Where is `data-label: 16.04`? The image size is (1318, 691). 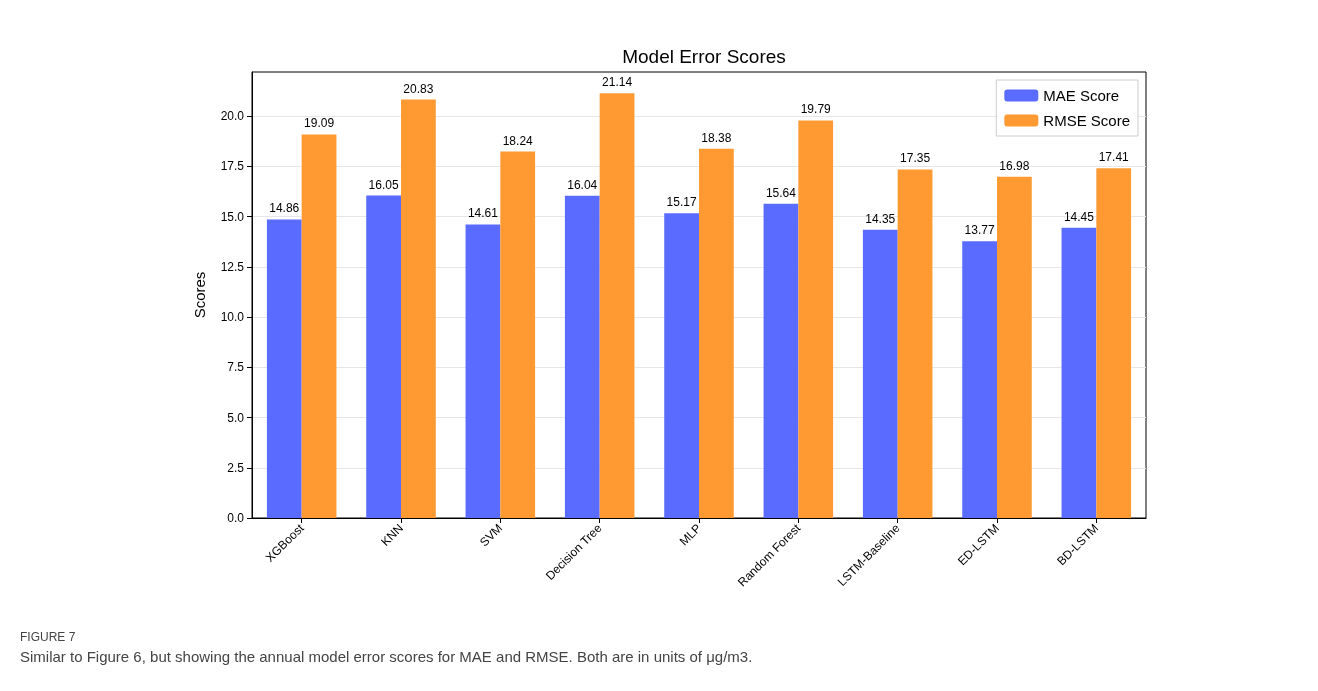
data-label: 16.04 is located at coordinates (582, 184).